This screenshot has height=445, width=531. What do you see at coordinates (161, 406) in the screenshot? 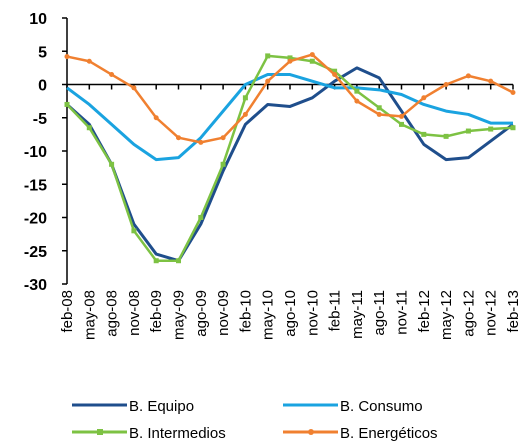
I see `legend-label: B. Equipo` at bounding box center [161, 406].